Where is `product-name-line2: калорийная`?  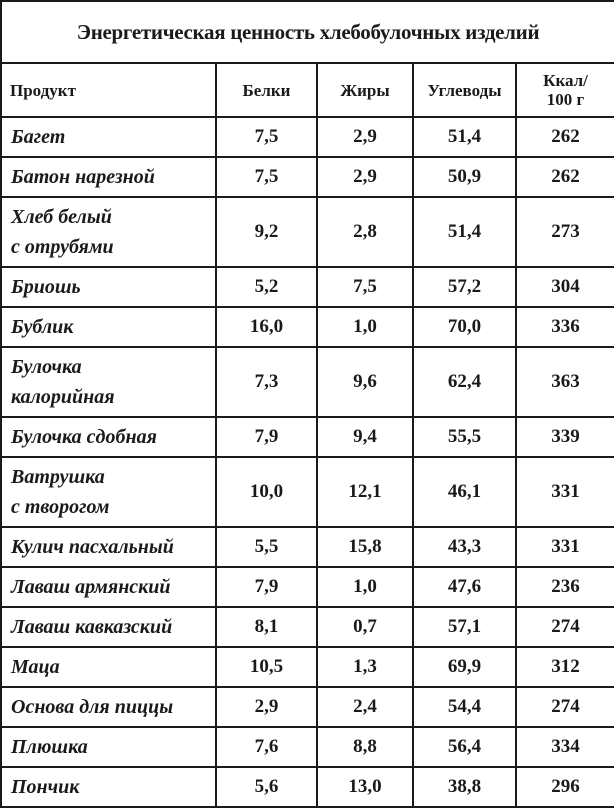
product-name-line2: калорийная is located at coordinates (63, 397).